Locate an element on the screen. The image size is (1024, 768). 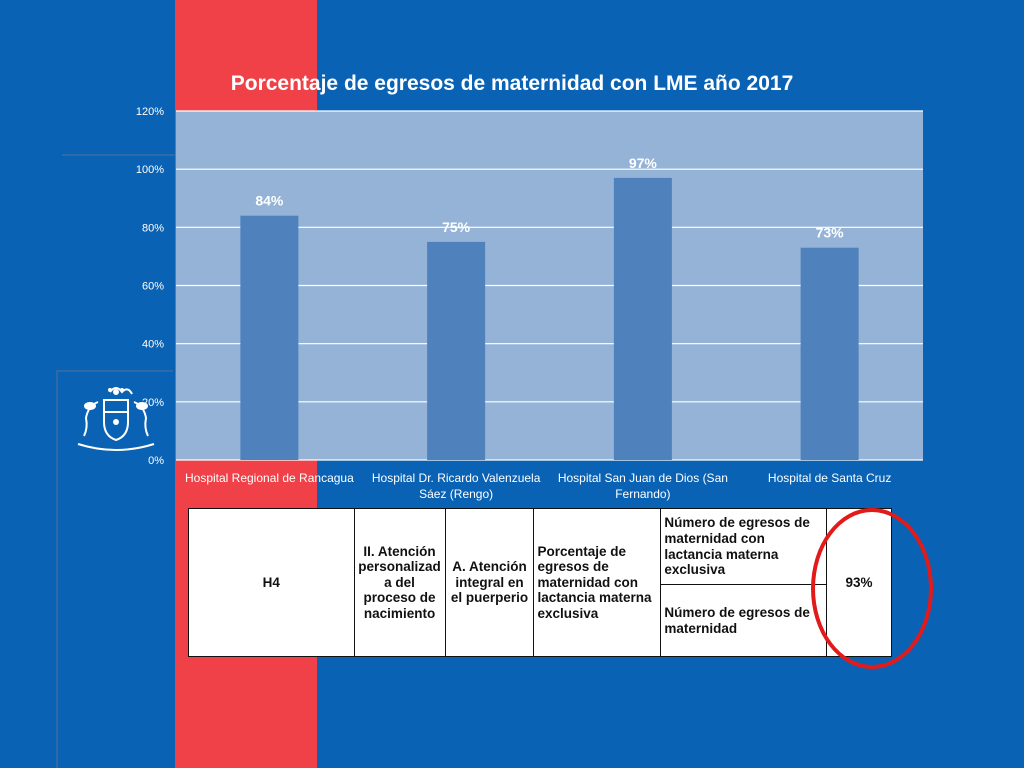
x-tick-label: Sáez (Rengo) is located at coordinates (456, 494).